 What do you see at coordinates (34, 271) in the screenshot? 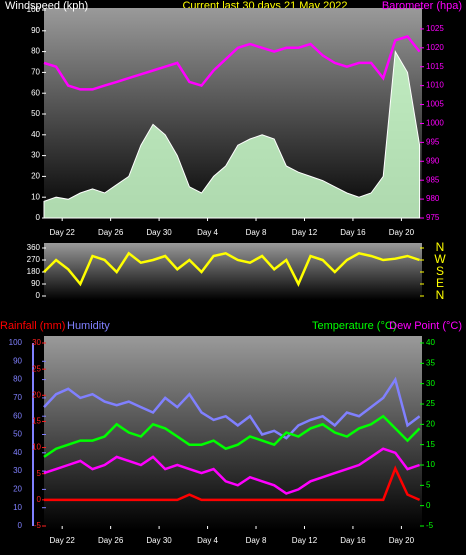
I see `y-tick-label: 180` at bounding box center [34, 271].